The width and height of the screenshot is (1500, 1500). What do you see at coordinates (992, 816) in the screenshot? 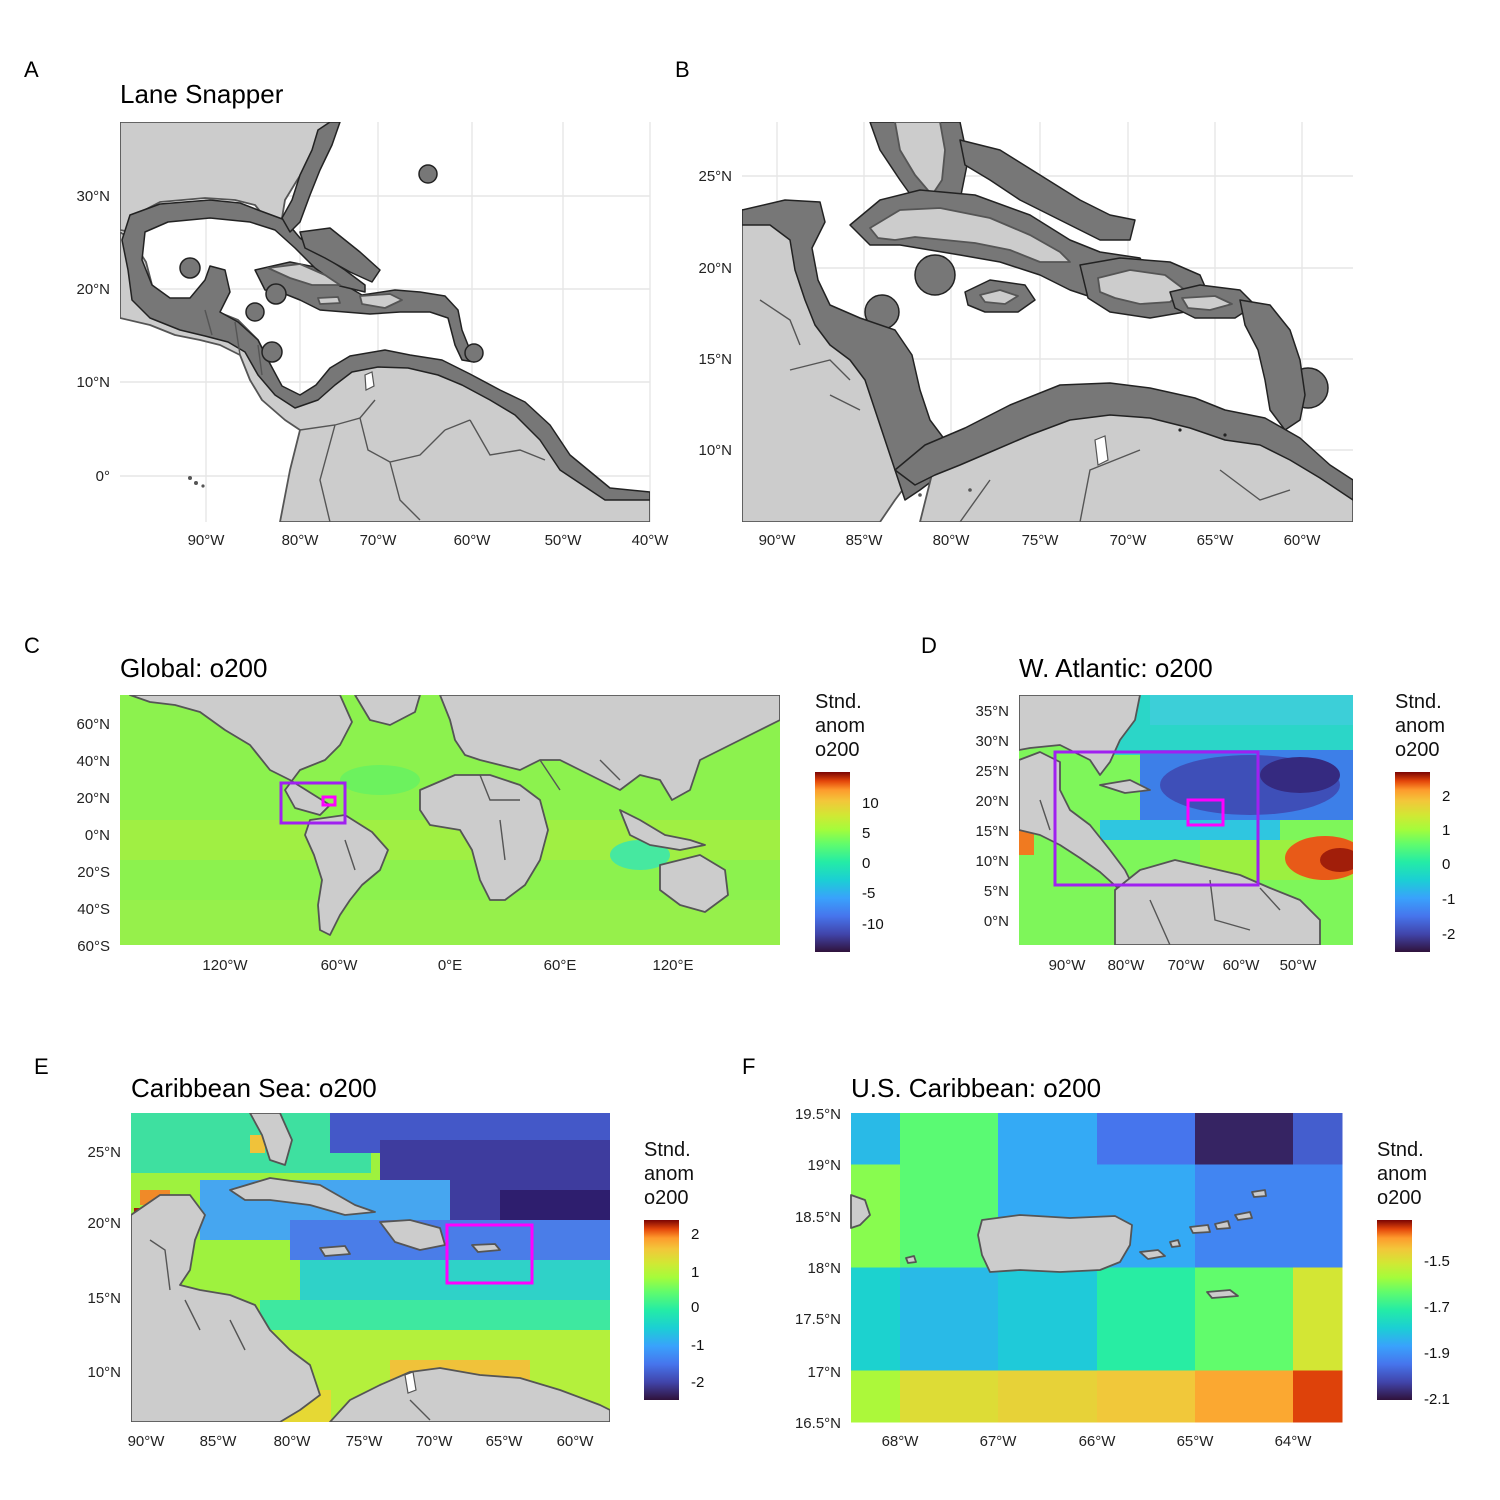
I see `y-axis-labels: 35°N 30°N 25°N 20°N 15°N 10°N 5°N 0°N` at bounding box center [992, 816].